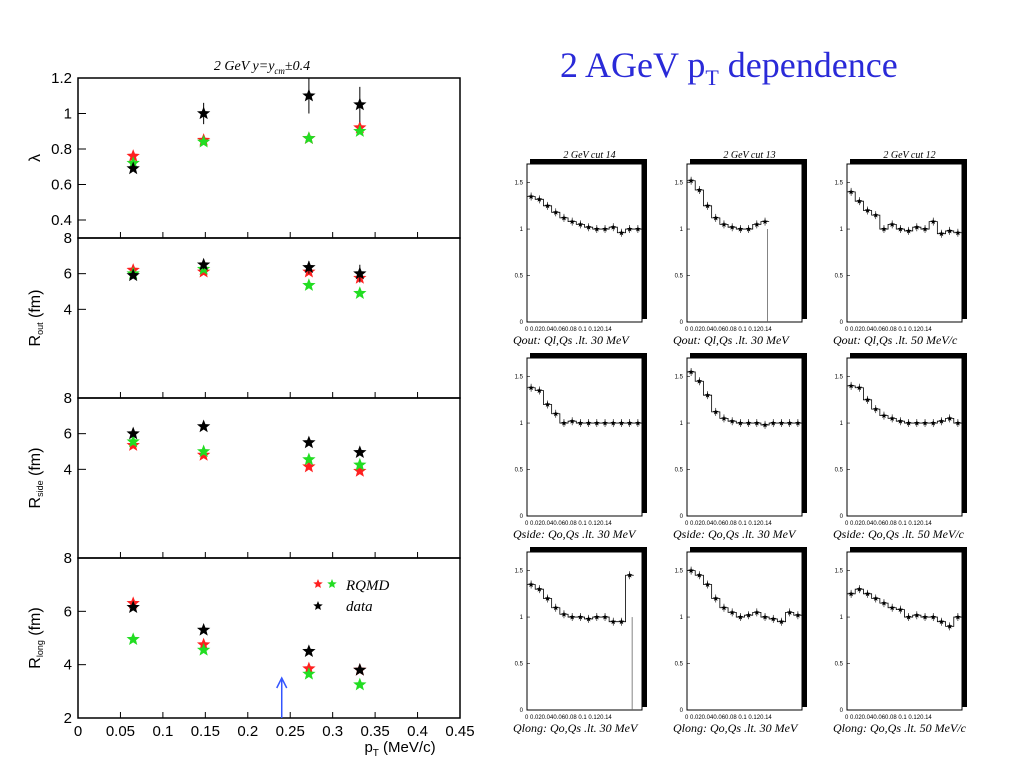 The width and height of the screenshot is (1024, 768). I want to click on small-plot-label: Qside: Qo,Qs .lt. 30 MeV, so click(575, 534).